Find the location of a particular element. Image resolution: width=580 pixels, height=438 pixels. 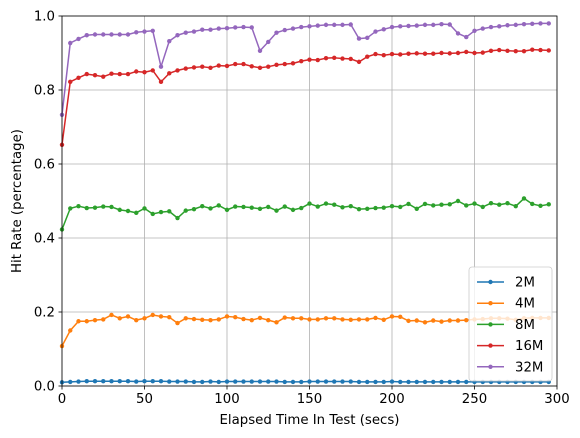

legend-item: 4M is located at coordinates (506, 304).